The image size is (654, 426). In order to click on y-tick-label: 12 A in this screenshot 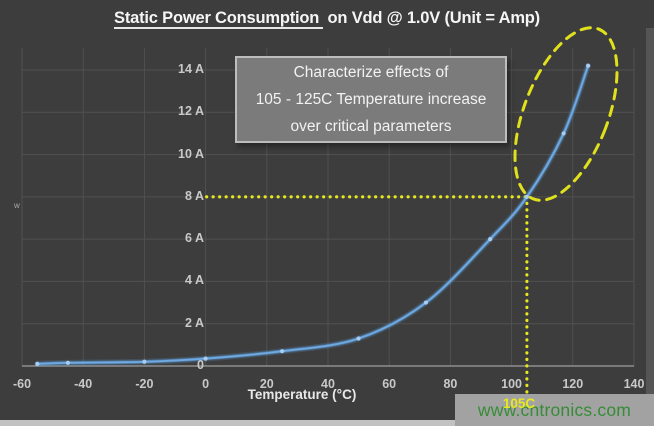, I will do `click(191, 111)`.